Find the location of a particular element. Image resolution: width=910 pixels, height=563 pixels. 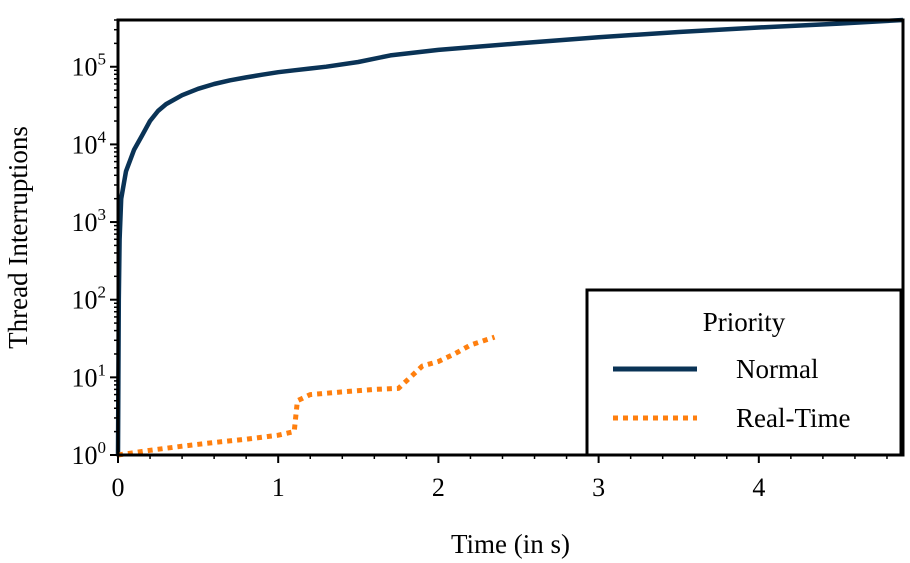

y-tick-label: 10⁰ is located at coordinates (89, 454).